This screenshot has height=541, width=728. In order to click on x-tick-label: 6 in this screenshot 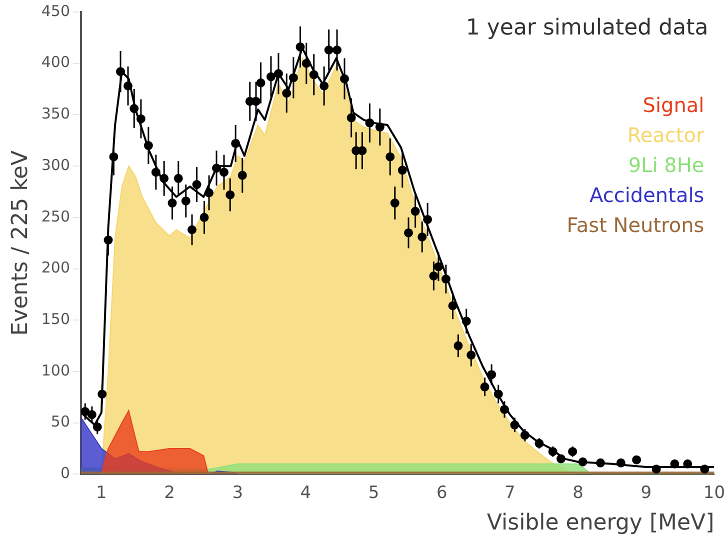, I will do `click(442, 492)`.